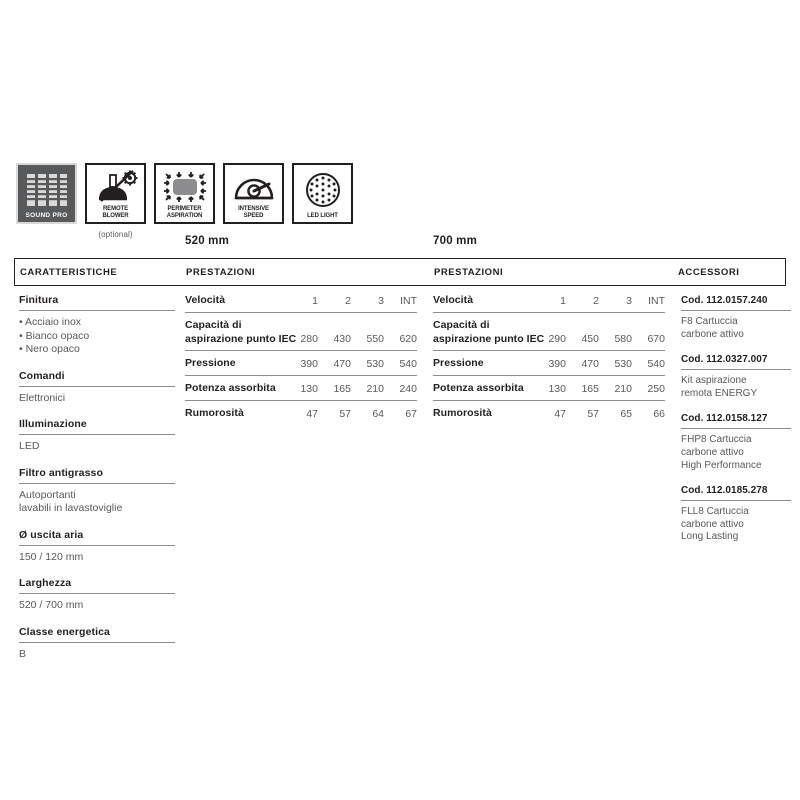 This screenshot has width=800, height=800. I want to click on spec-heading: Filtro antigrasso, so click(97, 475).